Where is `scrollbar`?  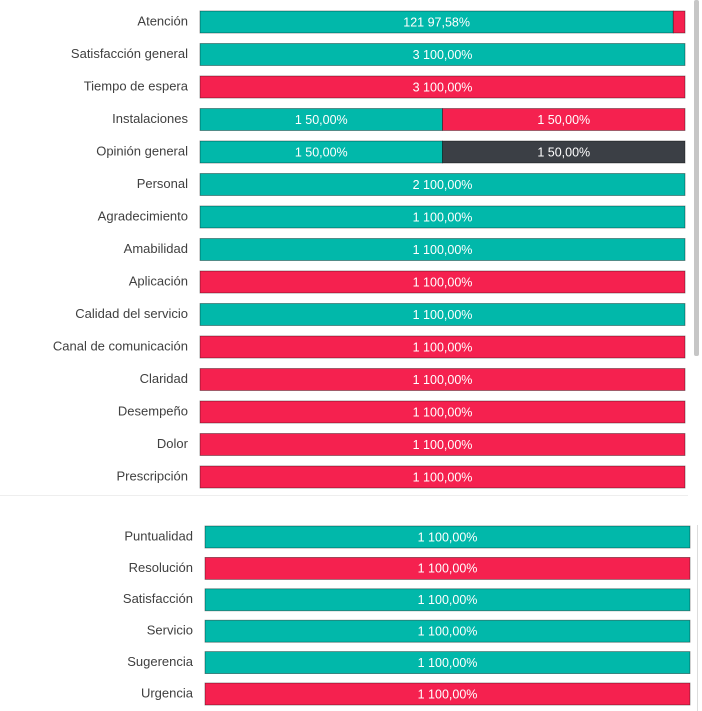
scrollbar is located at coordinates (696, 178).